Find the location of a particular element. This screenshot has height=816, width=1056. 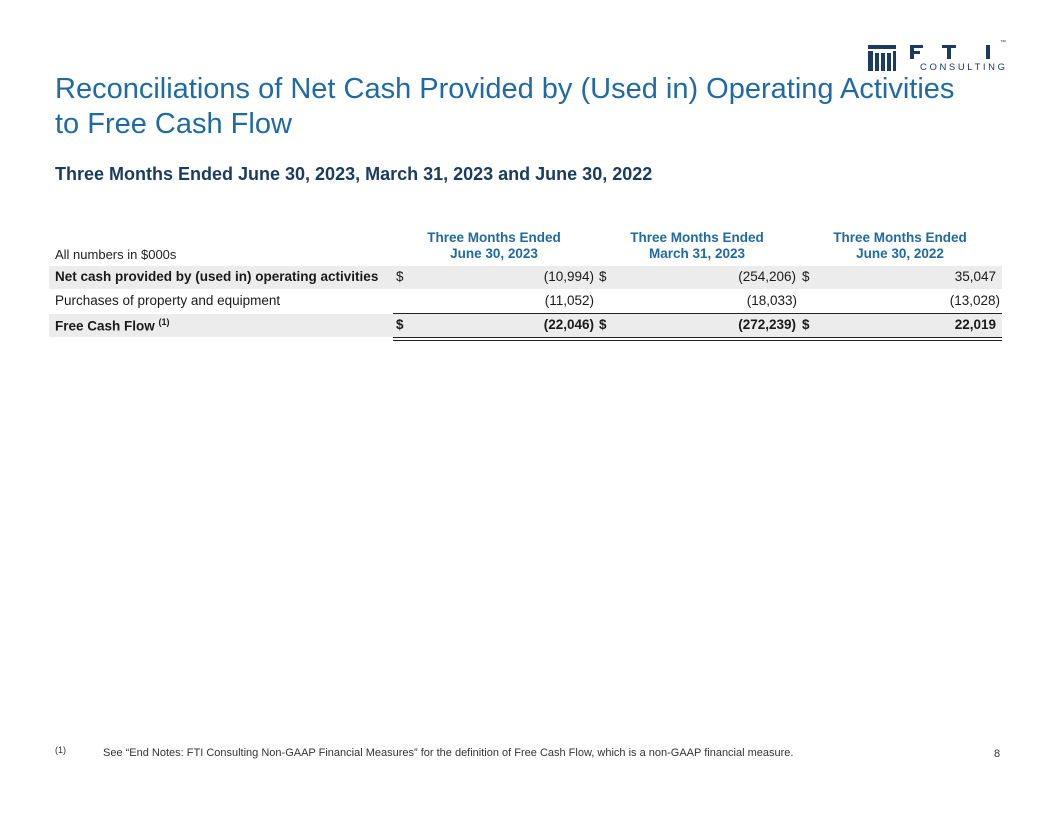

total-double-rule-top is located at coordinates (697, 337).